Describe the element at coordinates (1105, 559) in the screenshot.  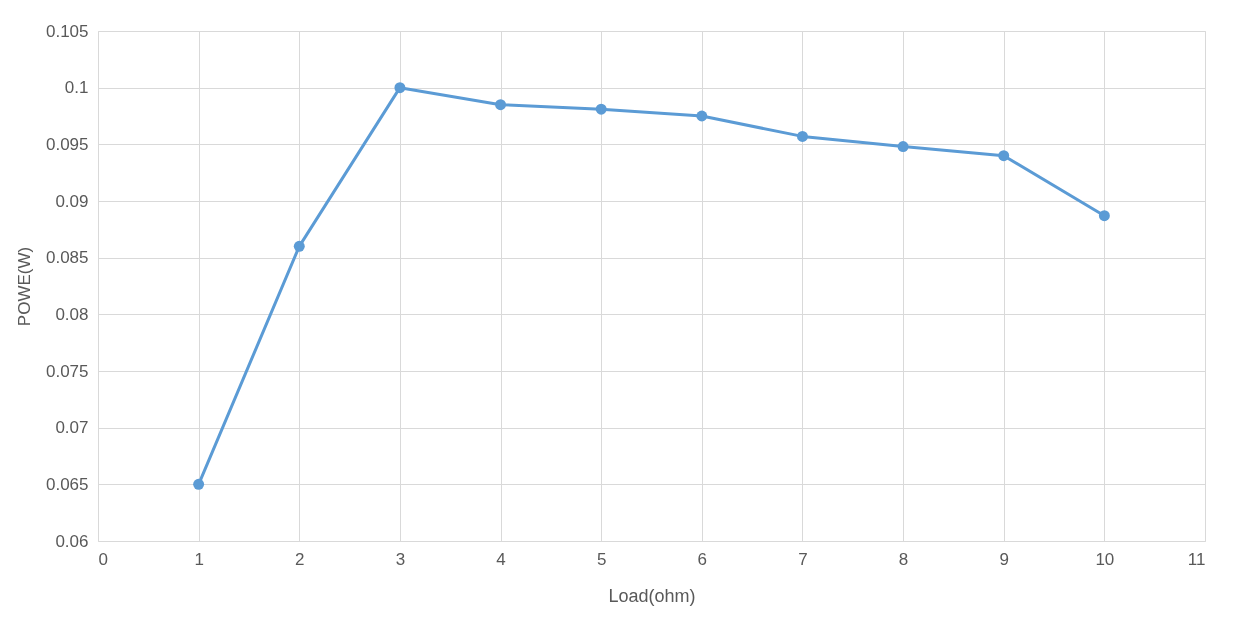
I see `x-tick-label: 10` at that location.